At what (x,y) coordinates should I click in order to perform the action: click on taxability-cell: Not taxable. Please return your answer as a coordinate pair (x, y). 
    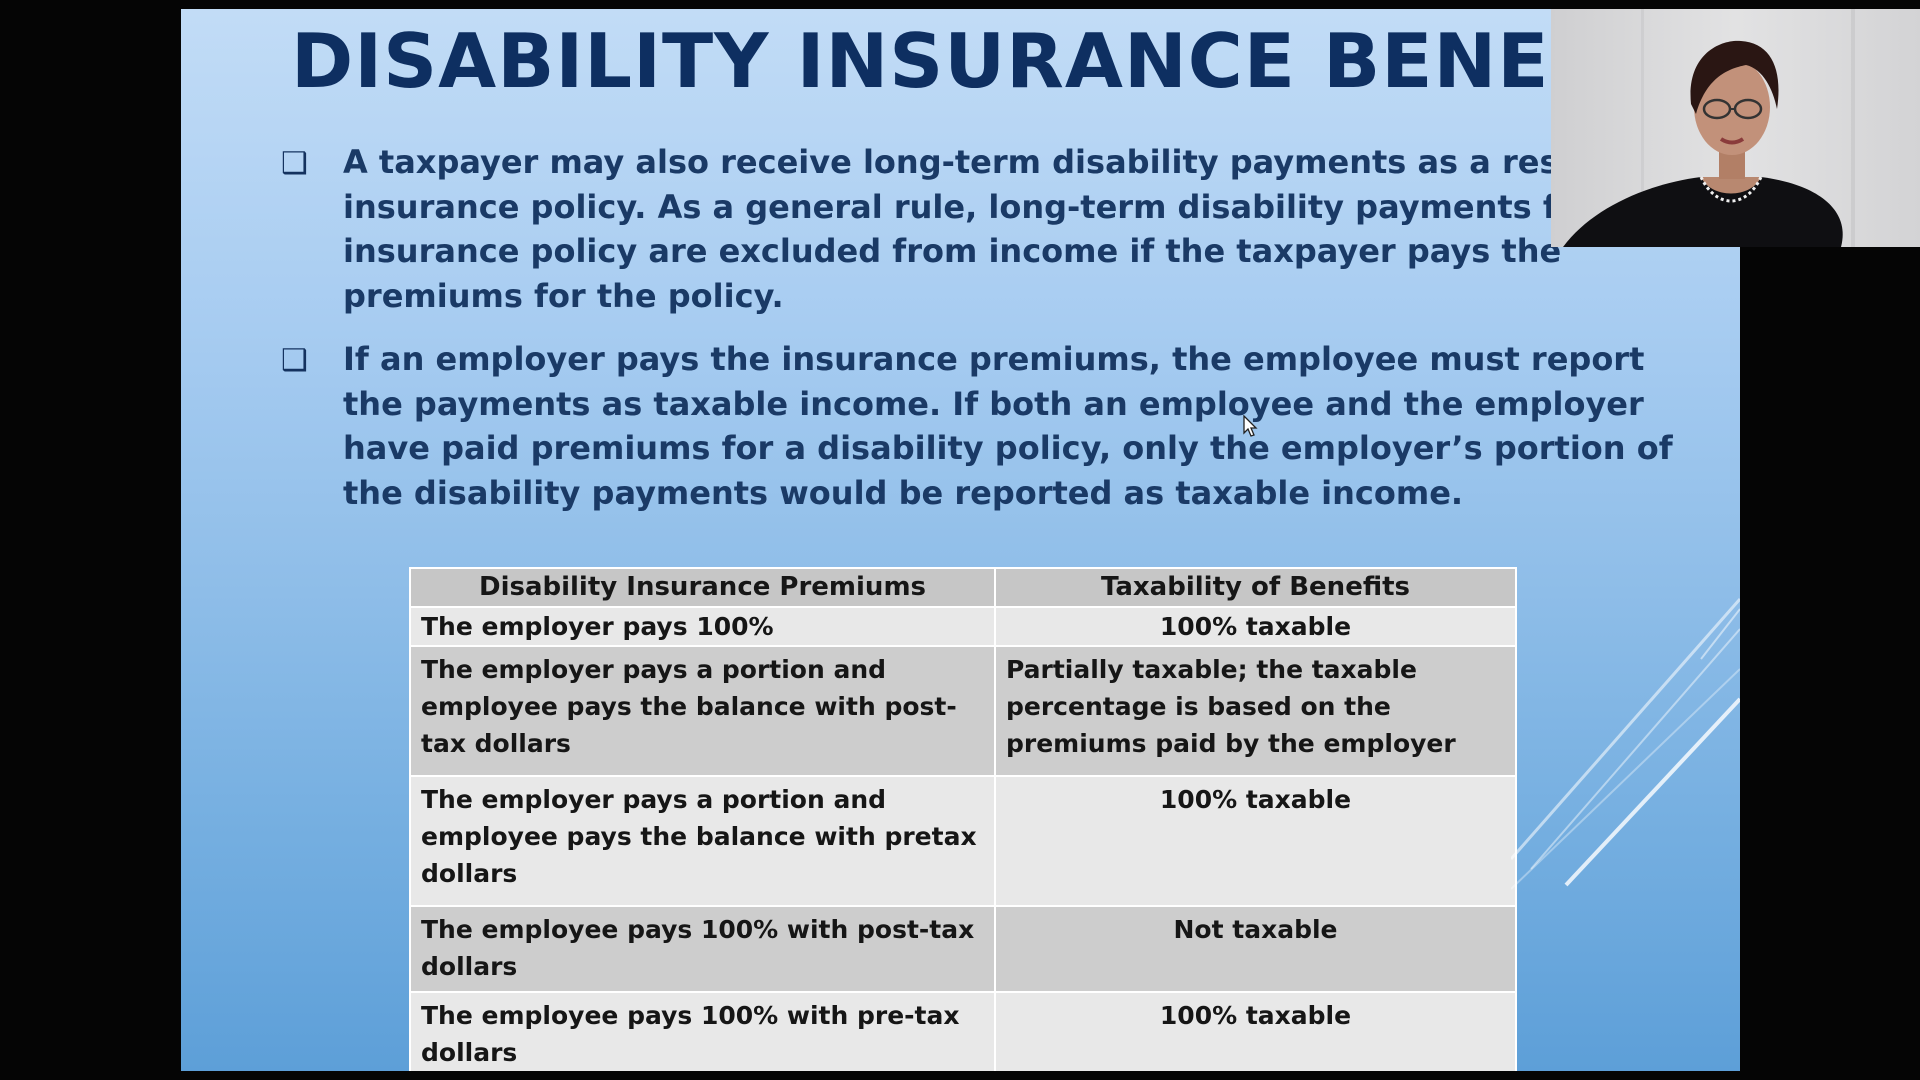
    Looking at the image, I should click on (1255, 949).